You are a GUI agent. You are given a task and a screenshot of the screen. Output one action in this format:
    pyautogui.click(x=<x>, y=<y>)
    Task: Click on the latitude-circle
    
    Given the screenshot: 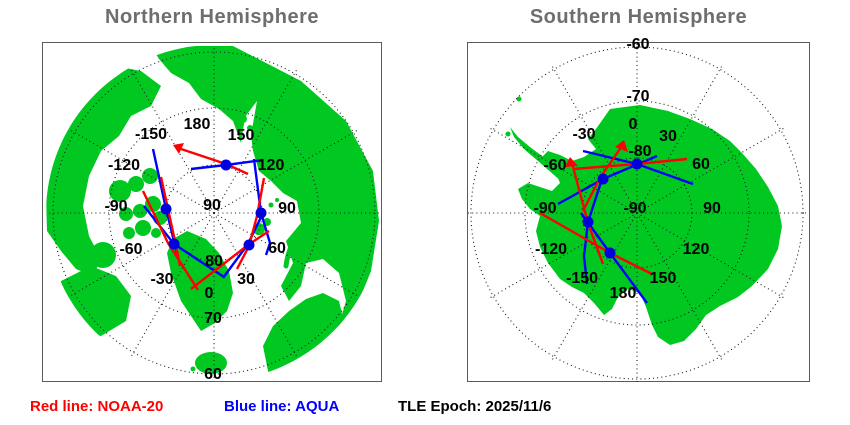 What is the action you would take?
    pyautogui.click(x=637, y=213)
    